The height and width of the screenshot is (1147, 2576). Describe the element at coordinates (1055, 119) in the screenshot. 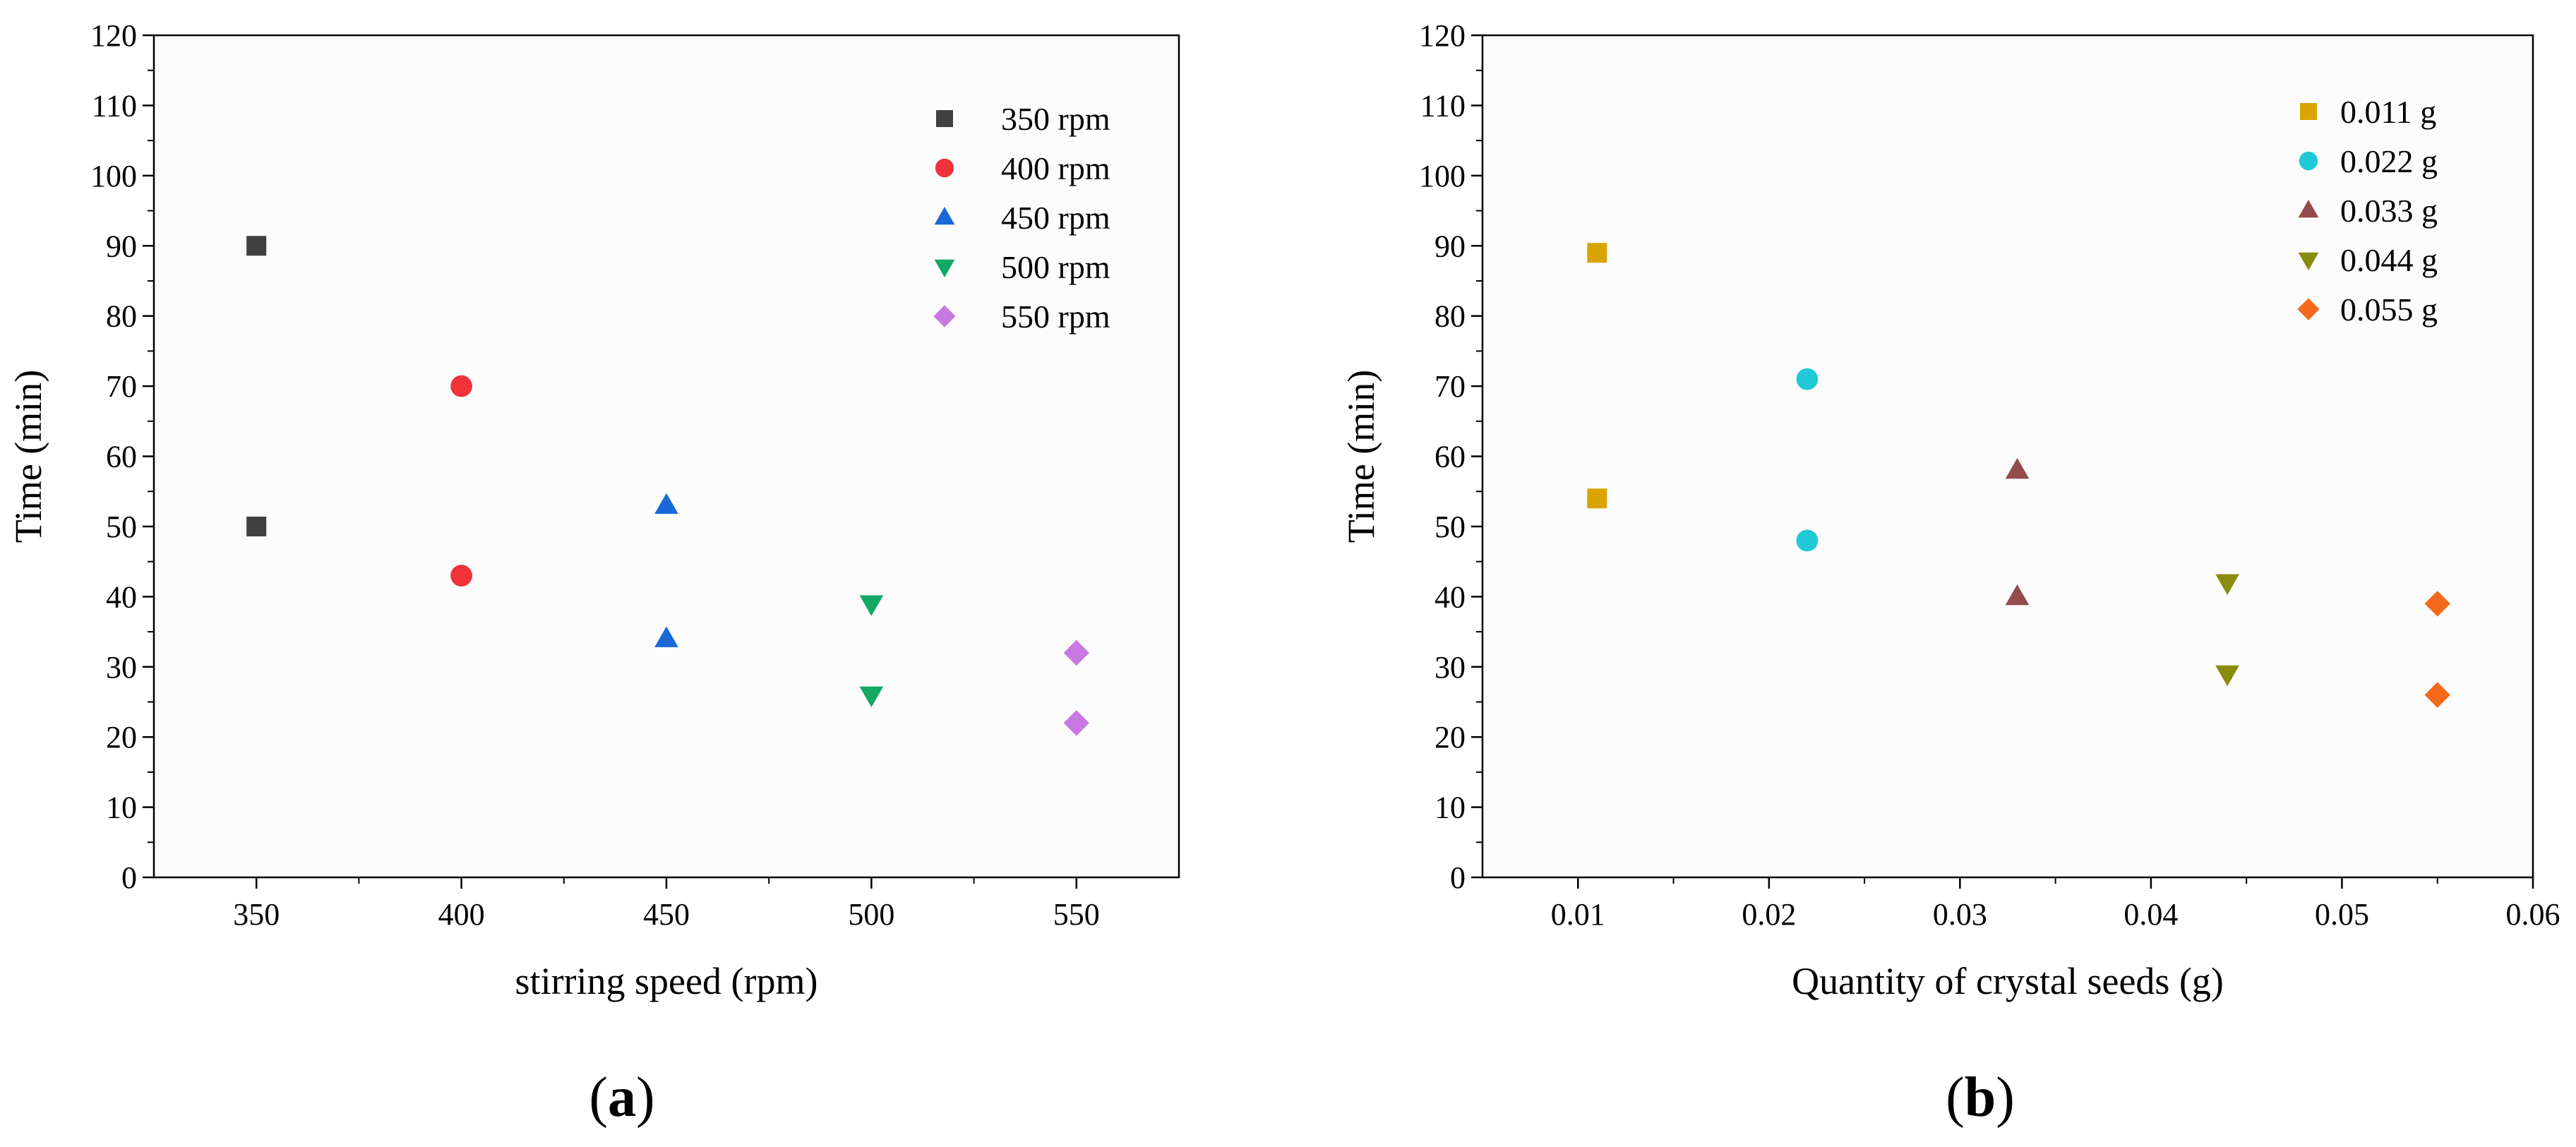

I see `legend-label: 350 rpm` at that location.